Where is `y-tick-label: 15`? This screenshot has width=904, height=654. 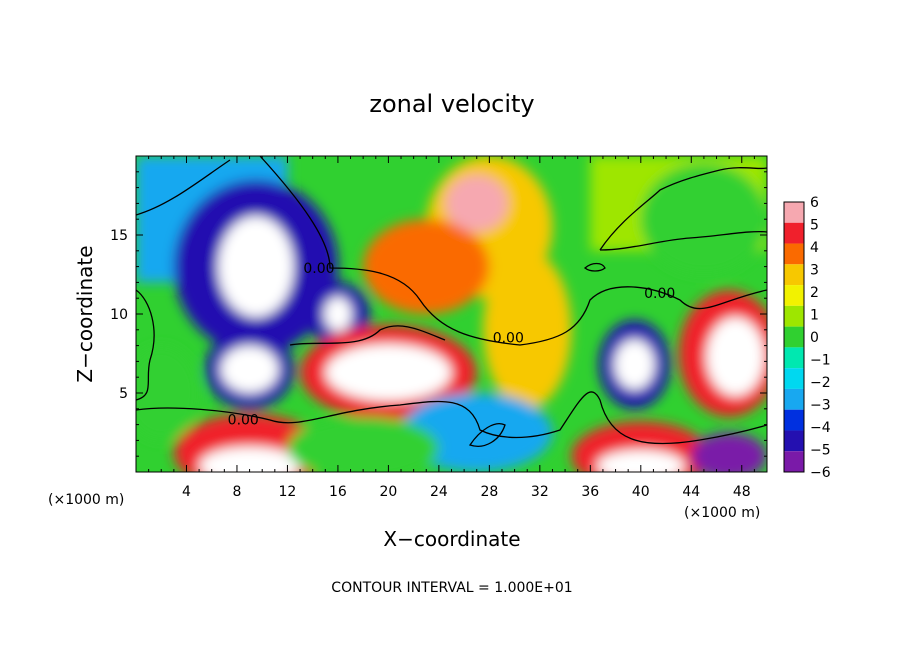 y-tick-label: 15 is located at coordinates (119, 236).